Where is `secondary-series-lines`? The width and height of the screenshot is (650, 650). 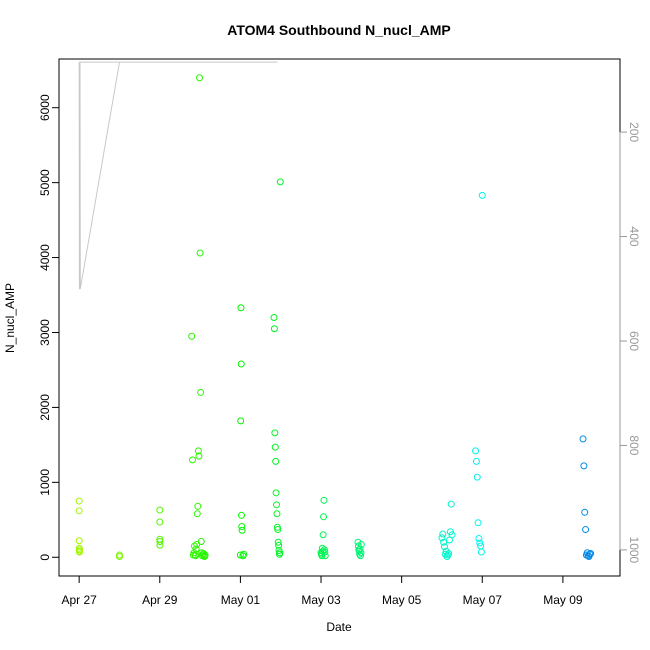
secondary-series-lines is located at coordinates (178, 175).